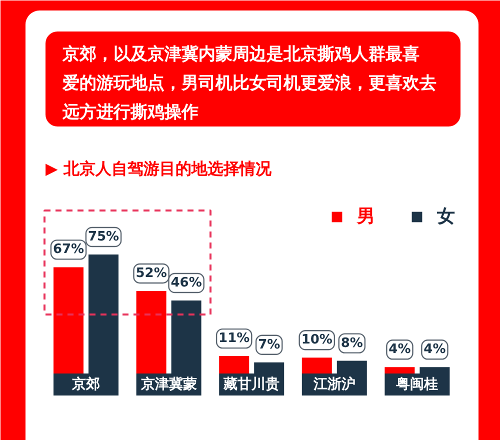 Image resolution: width=500 pixels, height=440 pixels. Describe the element at coordinates (269, 344) in the screenshot. I see `data-label: 7%` at that location.